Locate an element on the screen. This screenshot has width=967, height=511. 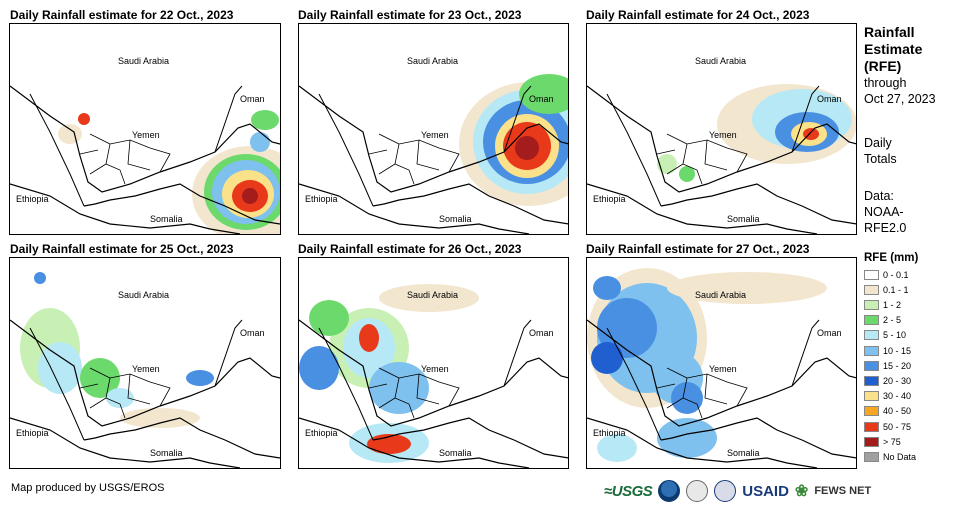
legend-item: 5 - 10 is located at coordinates (885, 335).